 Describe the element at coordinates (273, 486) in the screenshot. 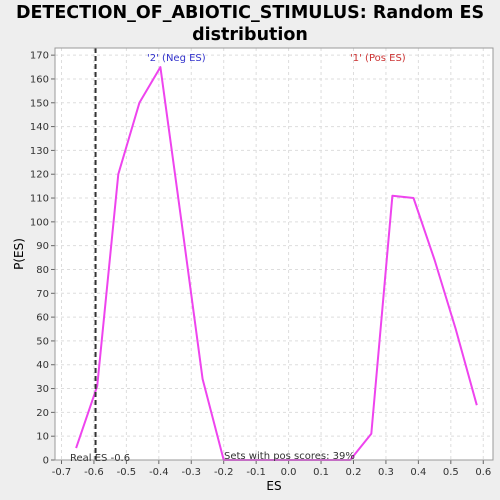

I see `x-axis-title: ES` at that location.